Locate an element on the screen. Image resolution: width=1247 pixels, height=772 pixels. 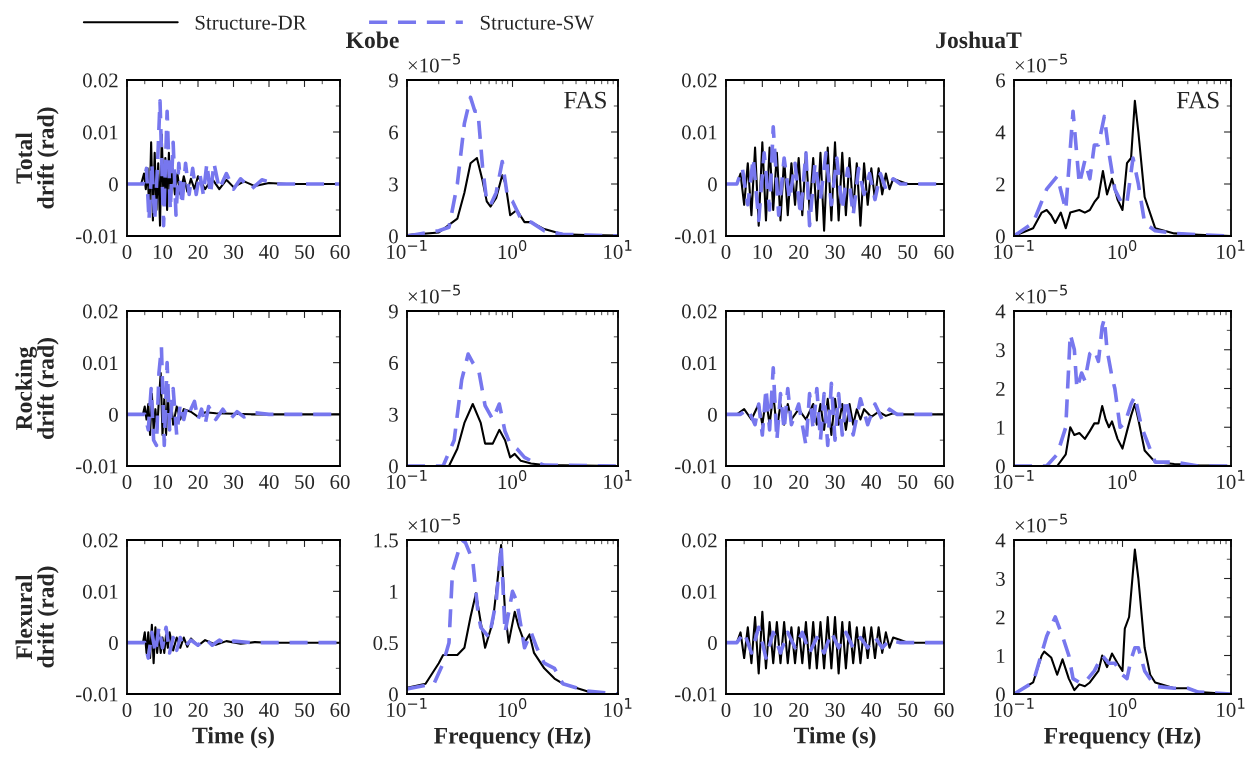
chart-title: JoshuaT is located at coordinates (979, 40).